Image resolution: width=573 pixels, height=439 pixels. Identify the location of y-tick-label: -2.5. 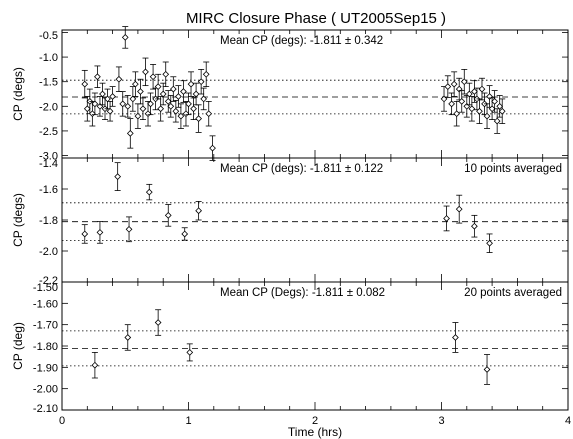
(48, 132).